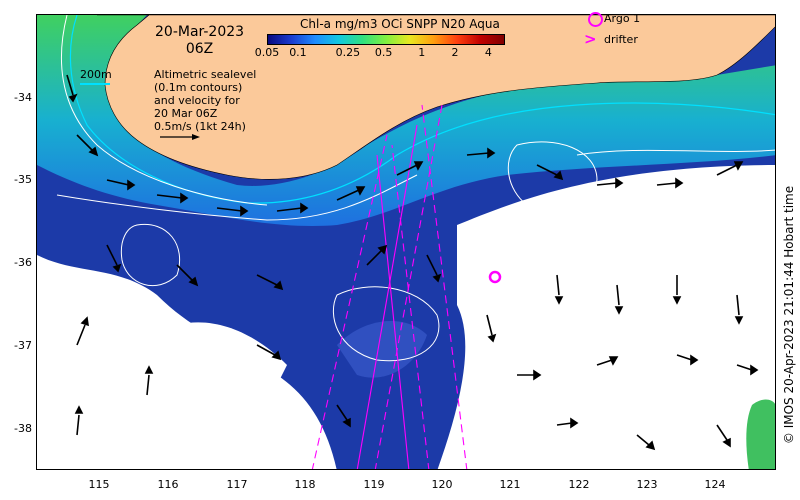 This screenshot has height=500, width=800. I want to click on isobath-swatch, so click(95, 84).